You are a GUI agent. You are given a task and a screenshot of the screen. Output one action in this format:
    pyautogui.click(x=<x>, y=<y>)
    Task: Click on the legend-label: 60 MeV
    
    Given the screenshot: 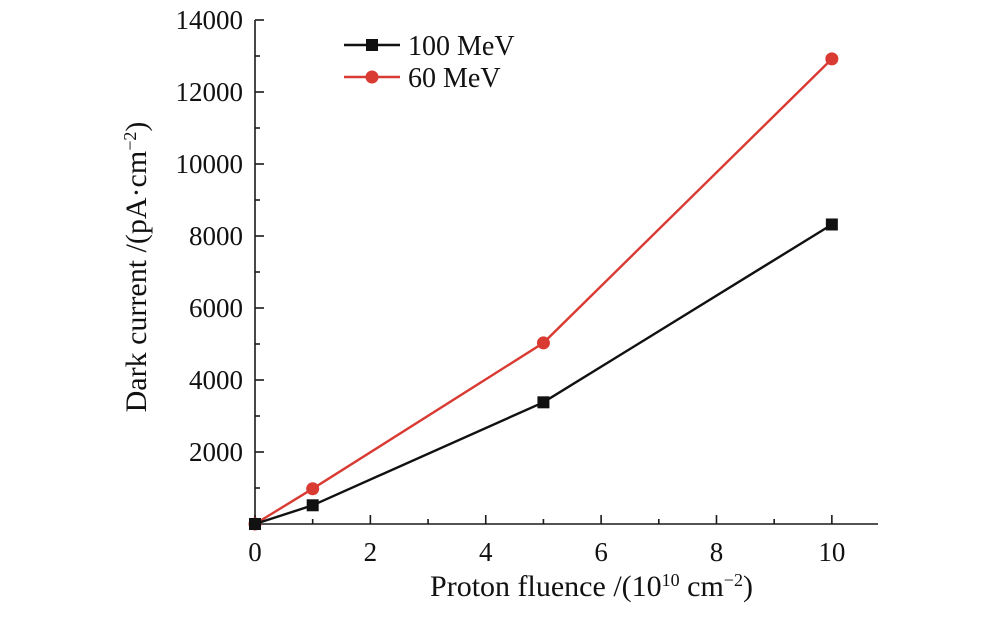 What is the action you would take?
    pyautogui.click(x=454, y=78)
    